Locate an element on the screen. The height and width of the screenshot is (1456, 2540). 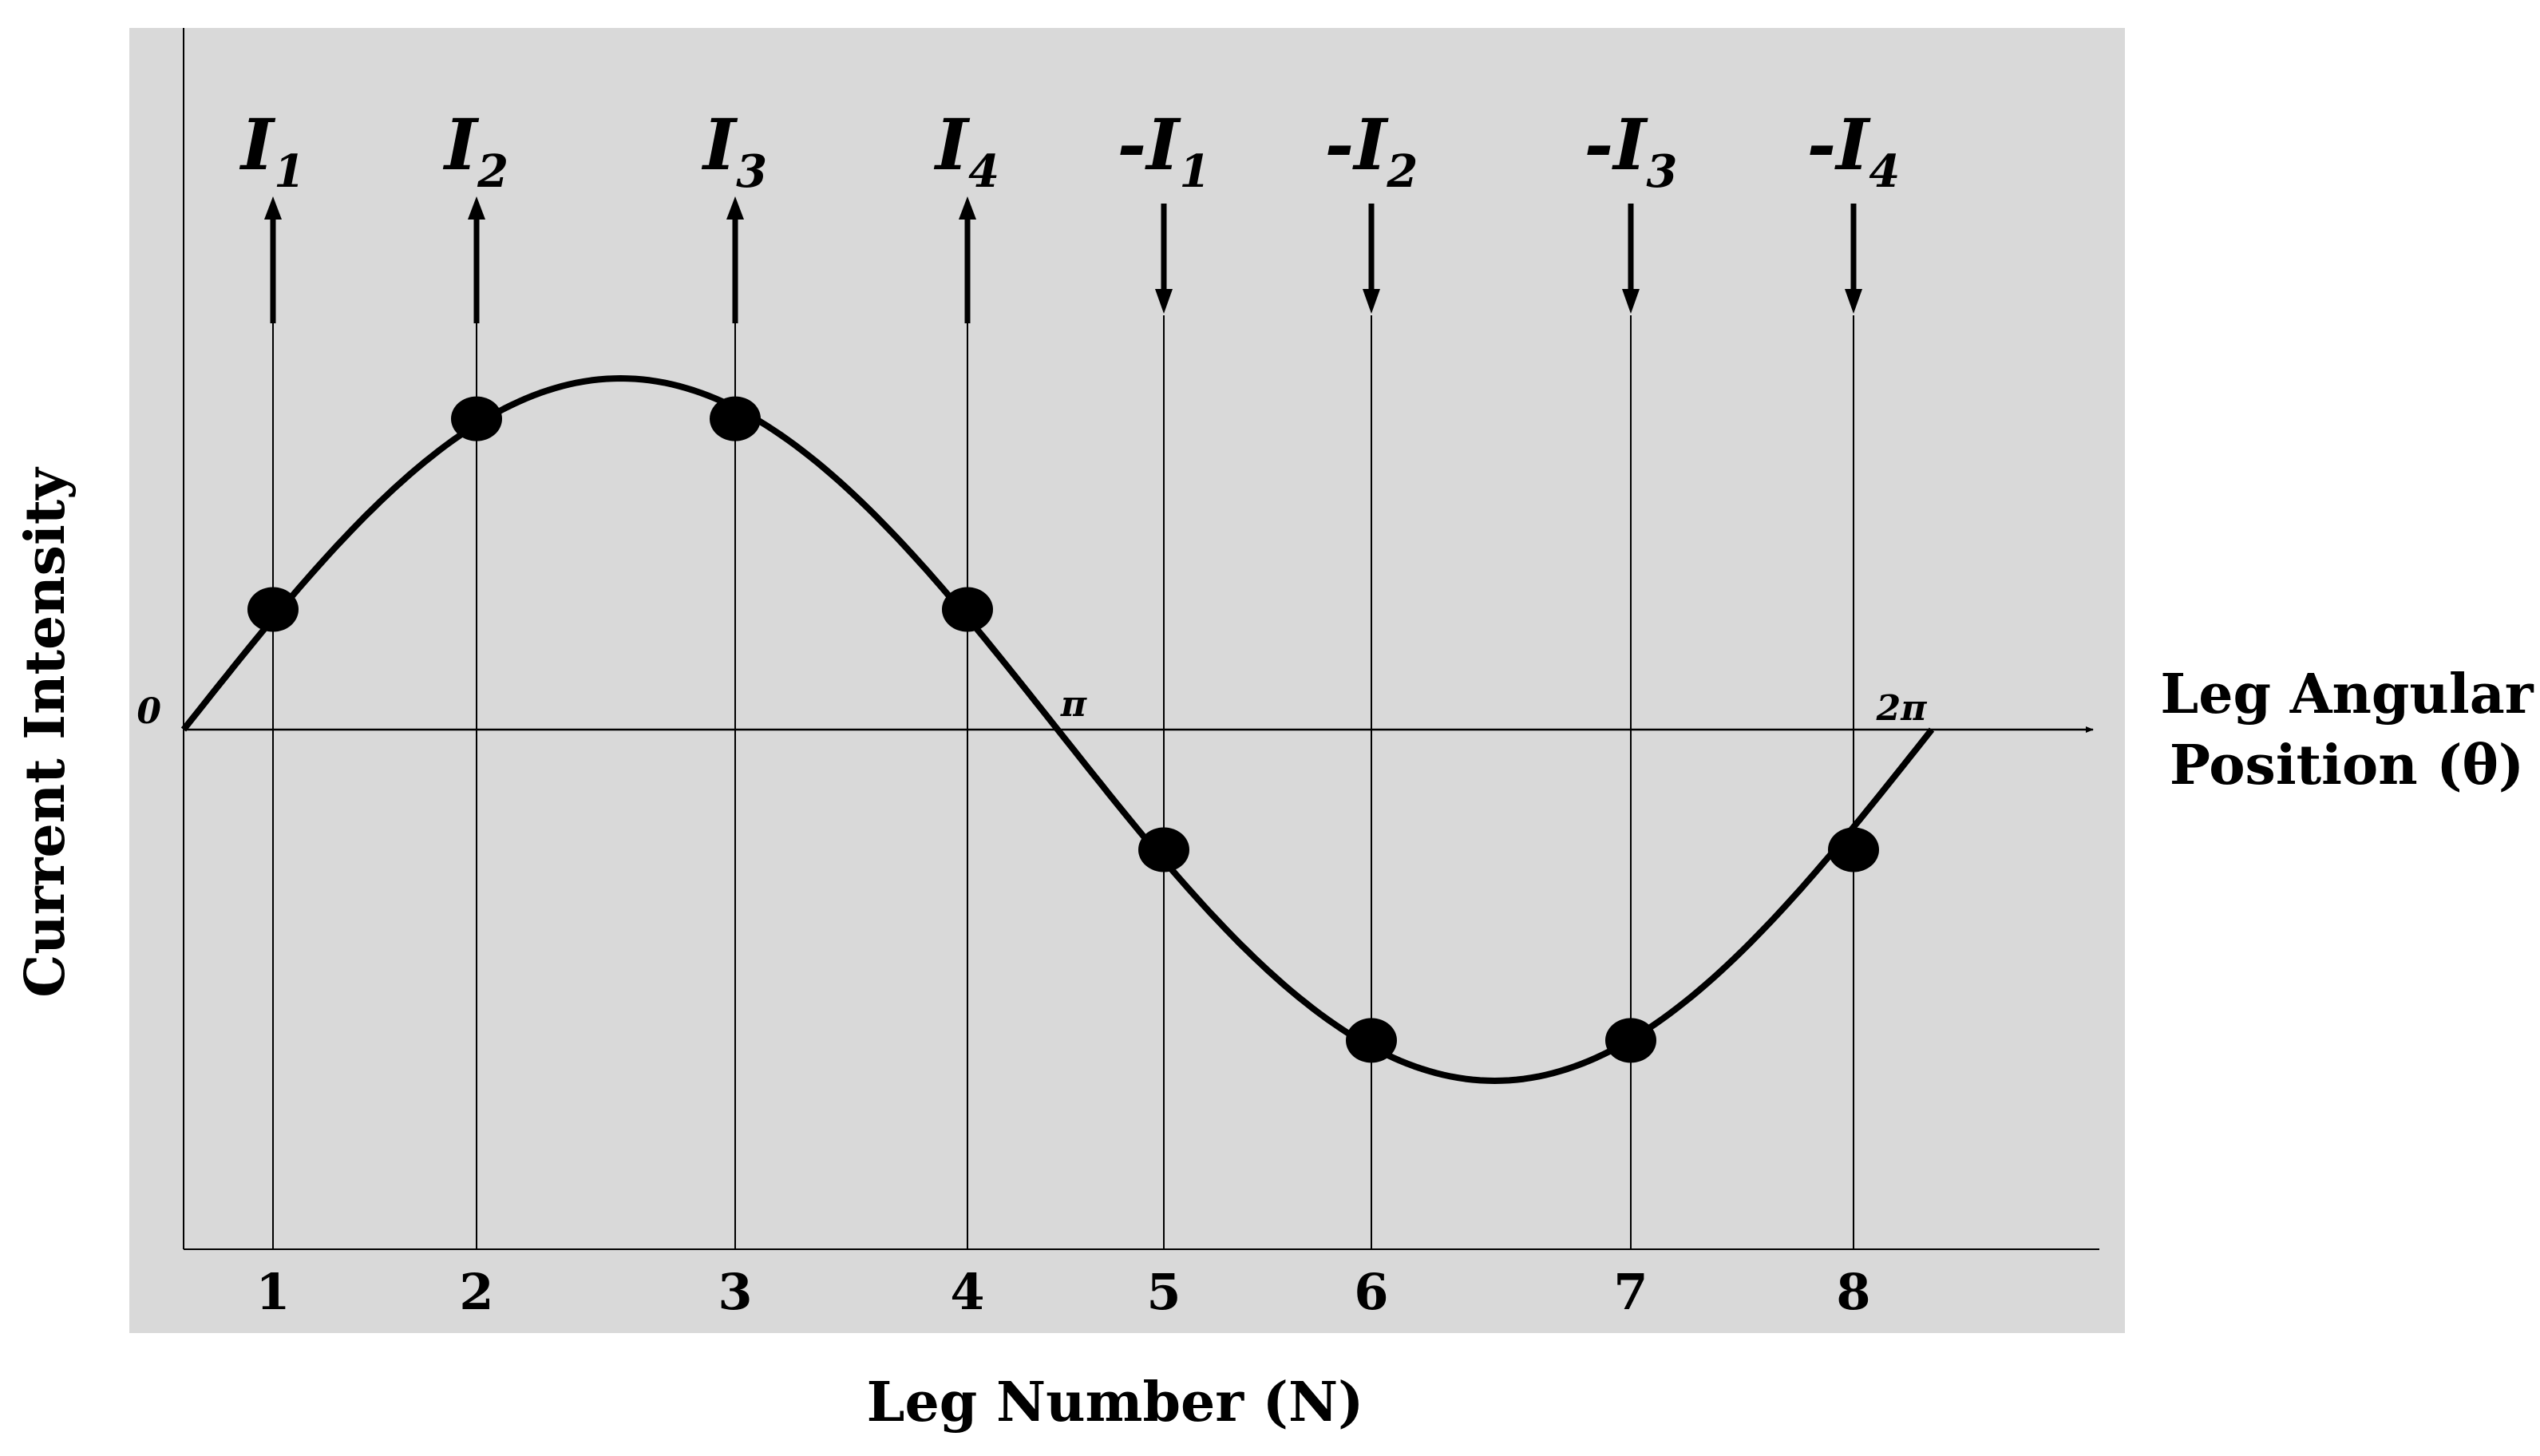
leg-tick-label-3: 3 is located at coordinates (735, 1292).